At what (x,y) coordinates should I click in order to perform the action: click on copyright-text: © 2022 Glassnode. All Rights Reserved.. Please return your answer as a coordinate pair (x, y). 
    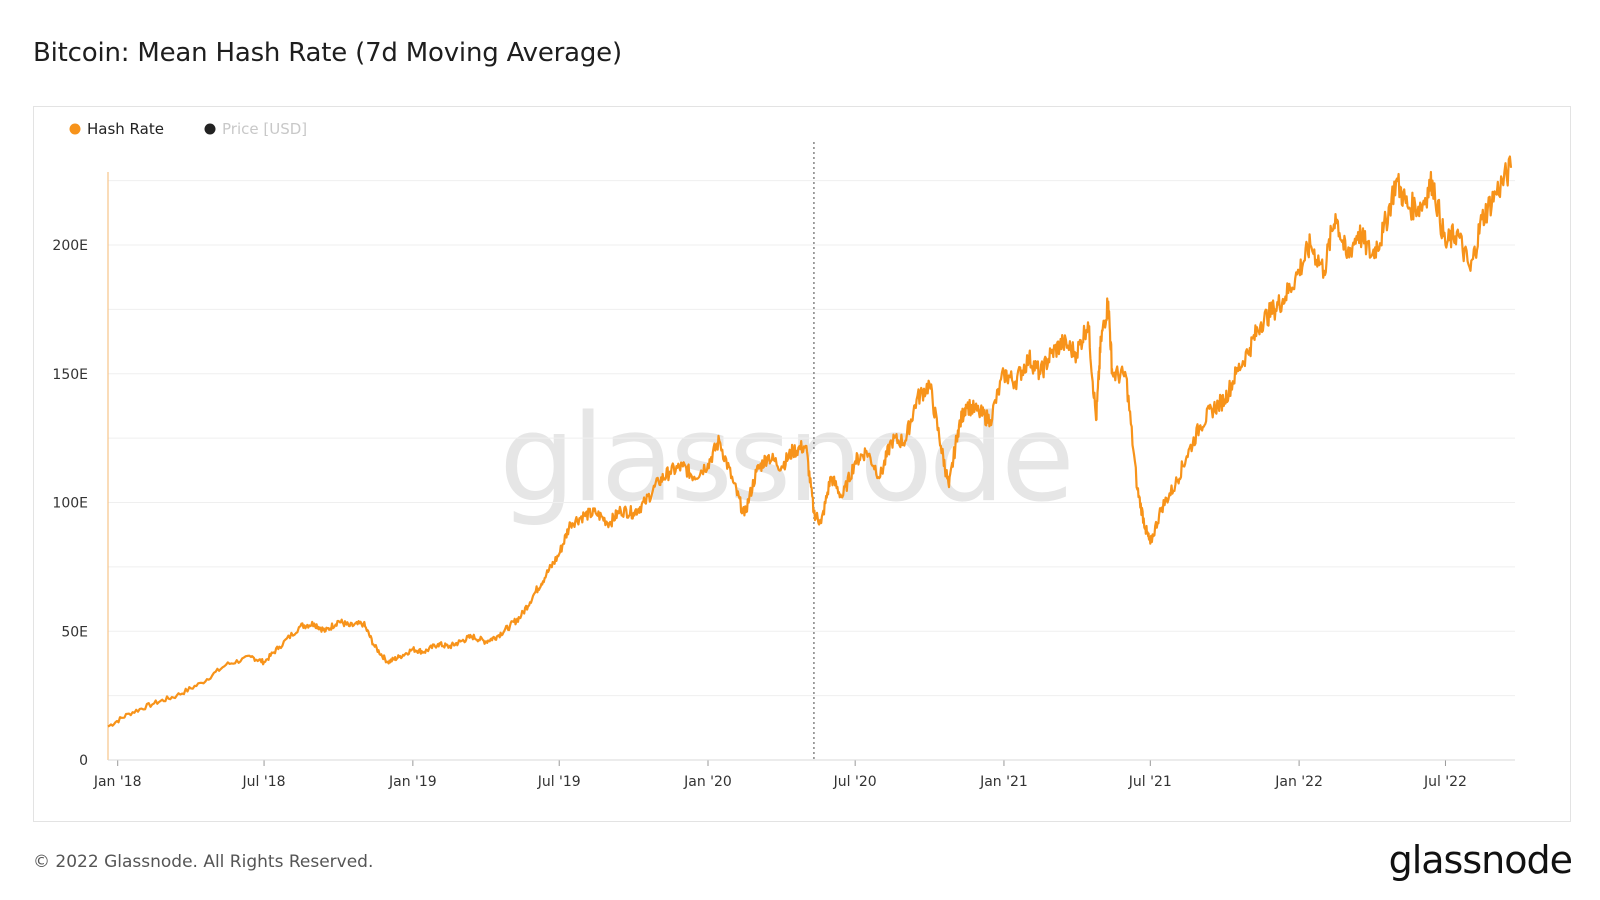
    Looking at the image, I should click on (203, 862).